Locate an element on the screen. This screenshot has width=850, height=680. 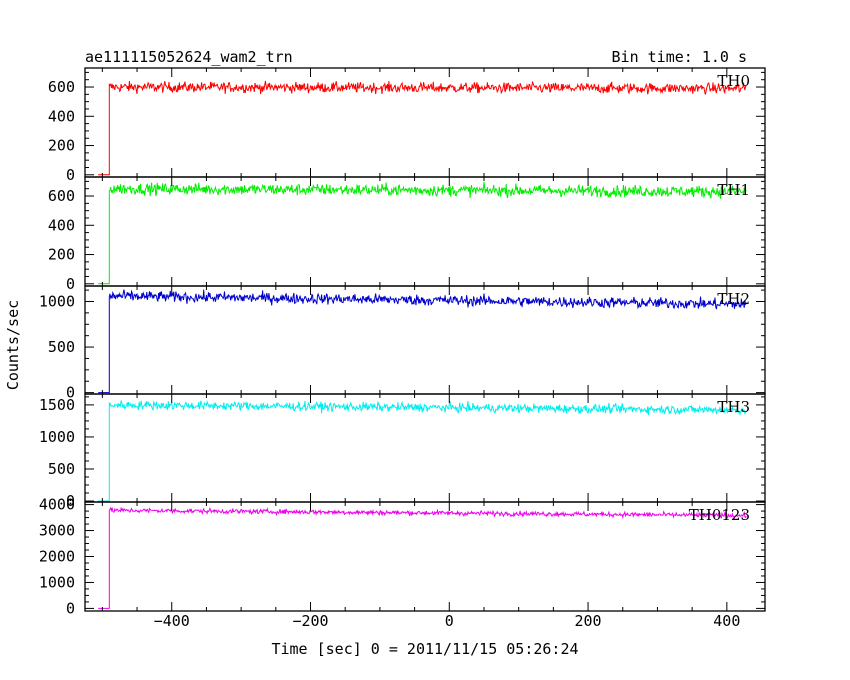
x-axis-label: Time [sec] 0 = 2011/11/15 05:26:24 is located at coordinates (424, 649).